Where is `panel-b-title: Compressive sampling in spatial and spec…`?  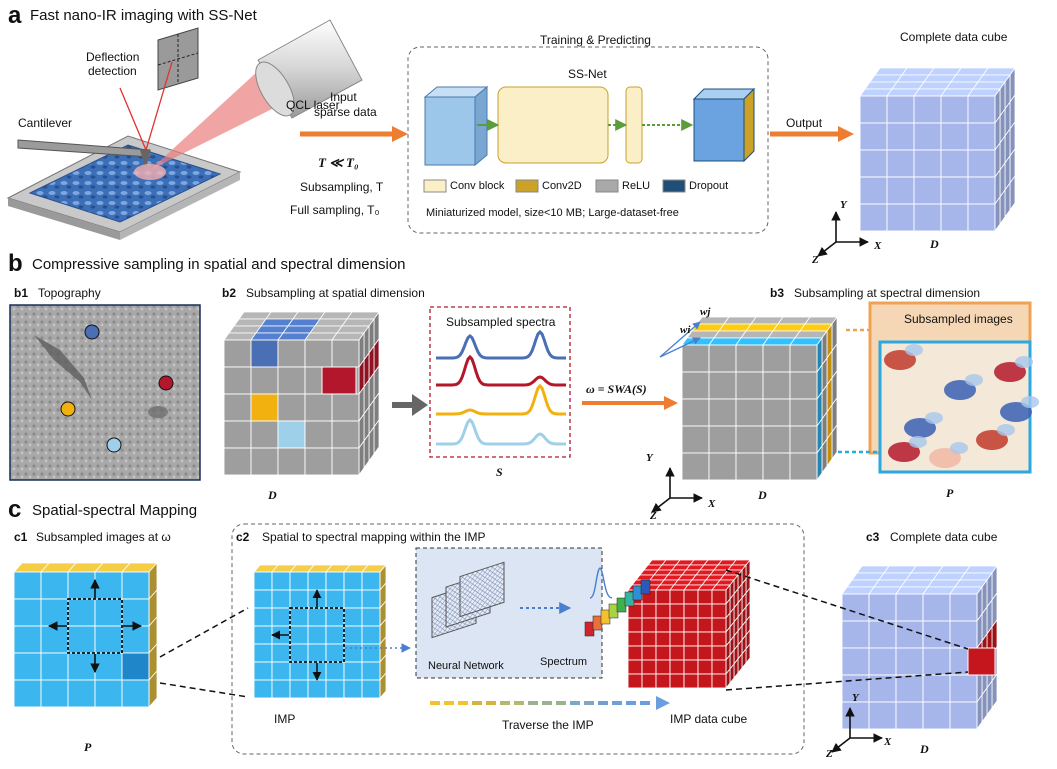
panel-b-title: Compressive sampling in spatial and spec… is located at coordinates (219, 264).